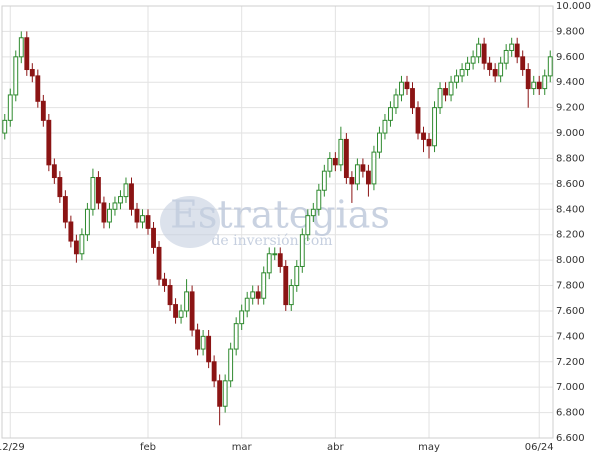 The image size is (592, 457). What do you see at coordinates (570, 108) in the screenshot?
I see `y-tick-label: 9.200` at bounding box center [570, 108].